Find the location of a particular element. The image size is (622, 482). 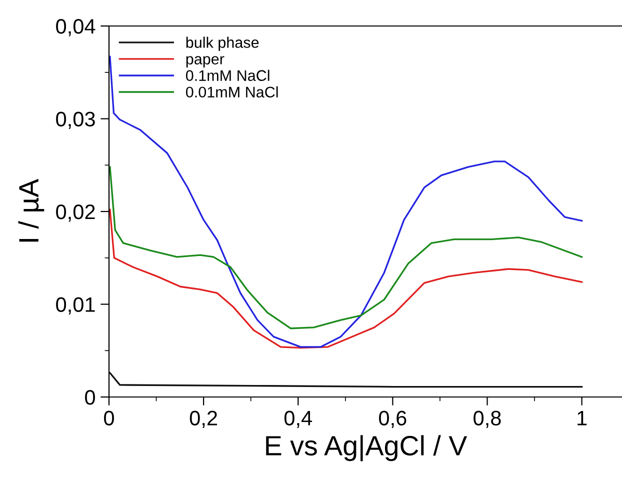

legend-label: paper is located at coordinates (205, 62).